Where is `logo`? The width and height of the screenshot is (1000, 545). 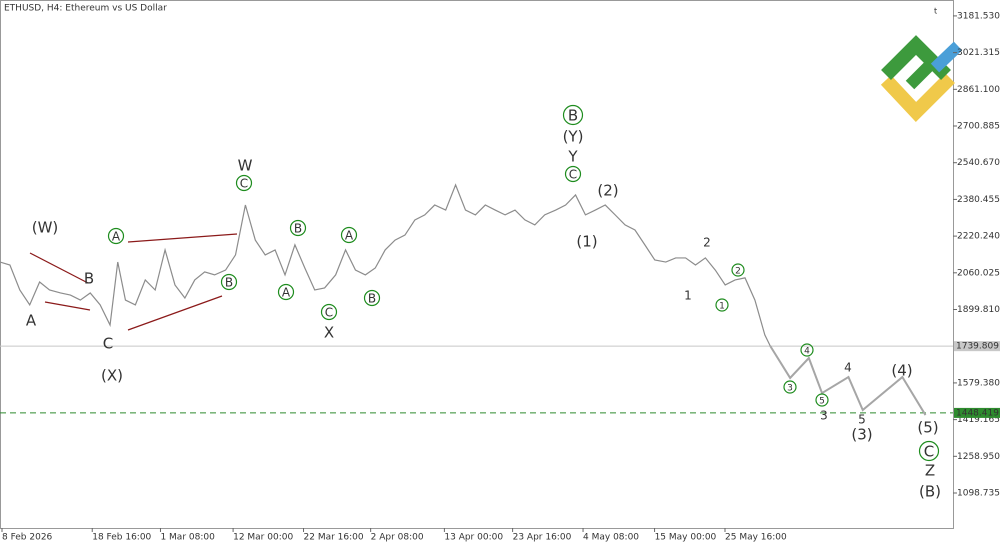 logo is located at coordinates (921, 79).